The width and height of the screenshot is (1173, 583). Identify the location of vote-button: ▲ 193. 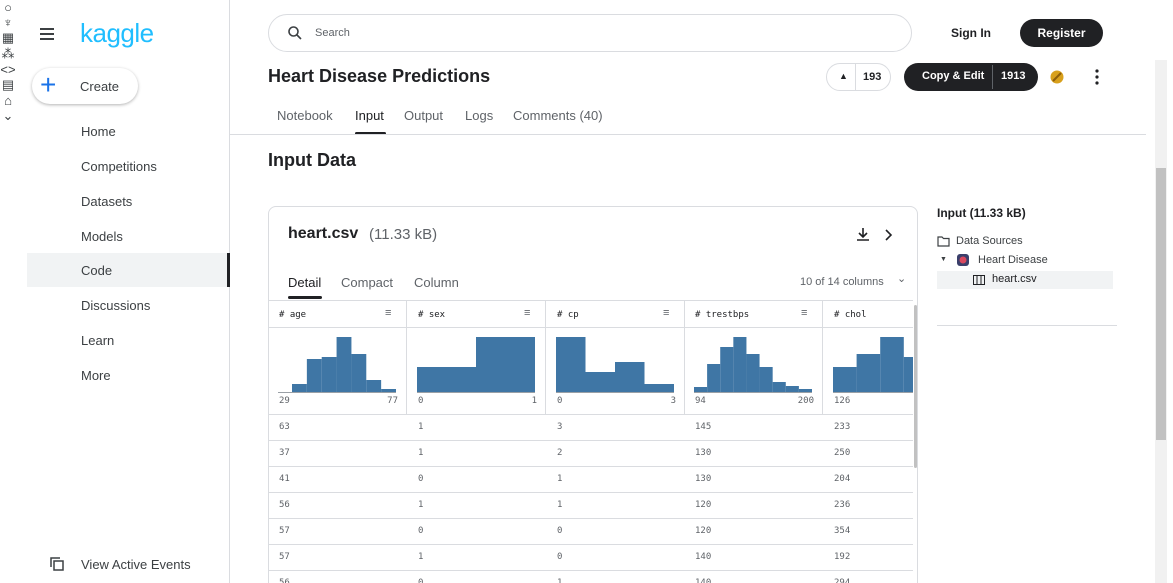
(858, 77).